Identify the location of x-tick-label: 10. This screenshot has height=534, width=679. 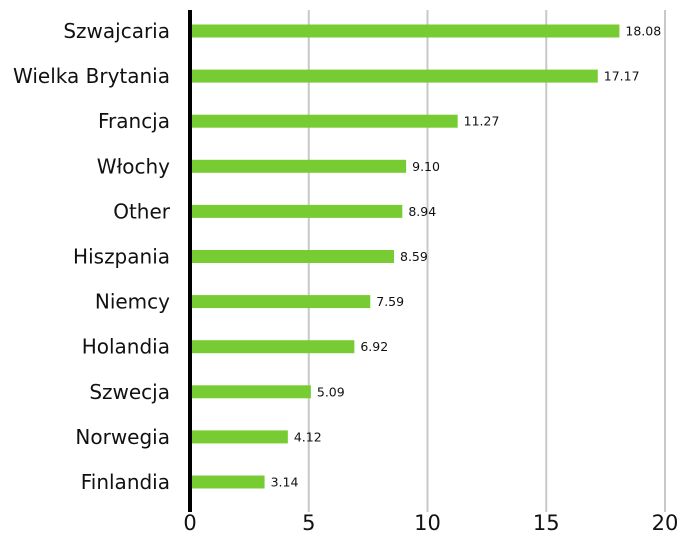
(427, 522).